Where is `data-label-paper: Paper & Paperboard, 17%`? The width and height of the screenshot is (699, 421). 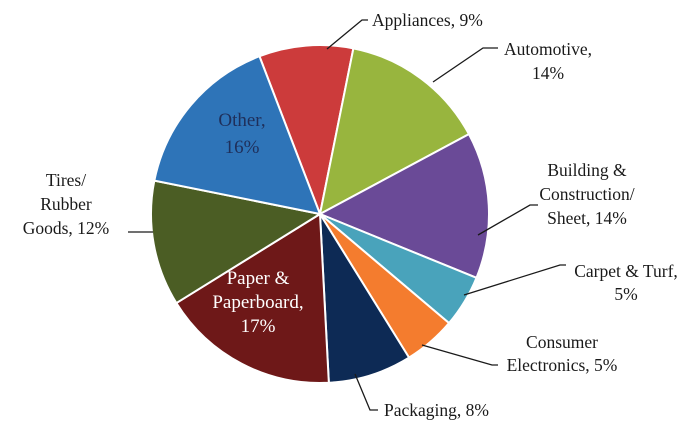
data-label-paper: Paper & Paperboard, 17% is located at coordinates (257, 302).